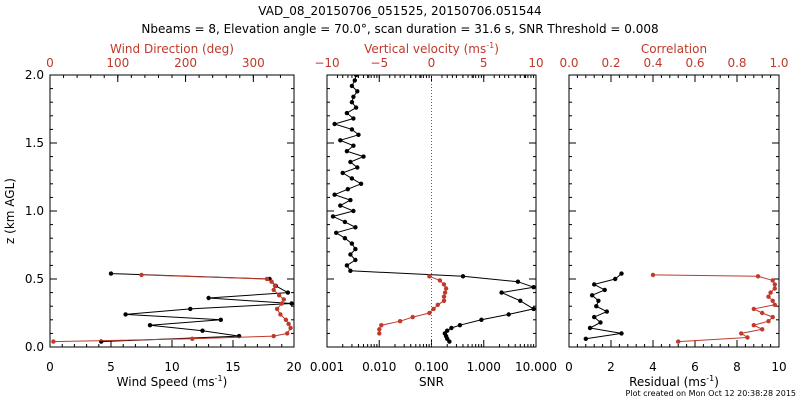  Describe the element at coordinates (172, 381) in the screenshot. I see `x-bottom-axis-label: Wind Speed (ms-1)` at that location.